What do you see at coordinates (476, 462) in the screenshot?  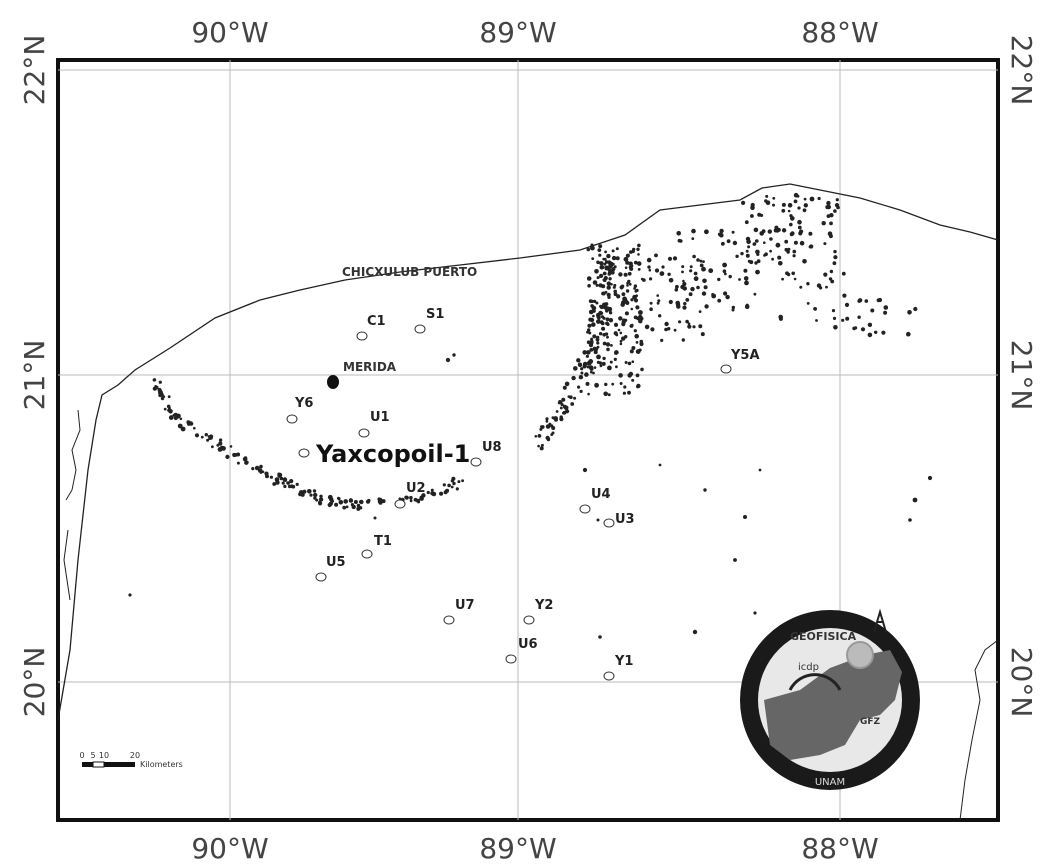 I see `site-marker-u8` at bounding box center [476, 462].